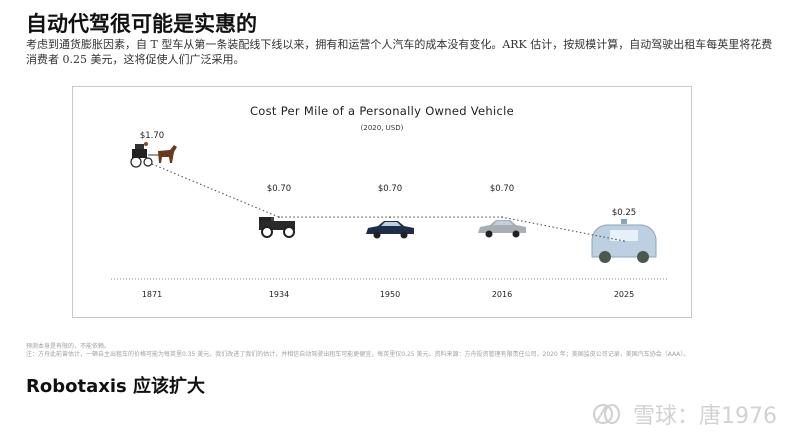 The width and height of the screenshot is (800, 435). What do you see at coordinates (153, 155) in the screenshot?
I see `horse-carriage-icon` at bounding box center [153, 155].